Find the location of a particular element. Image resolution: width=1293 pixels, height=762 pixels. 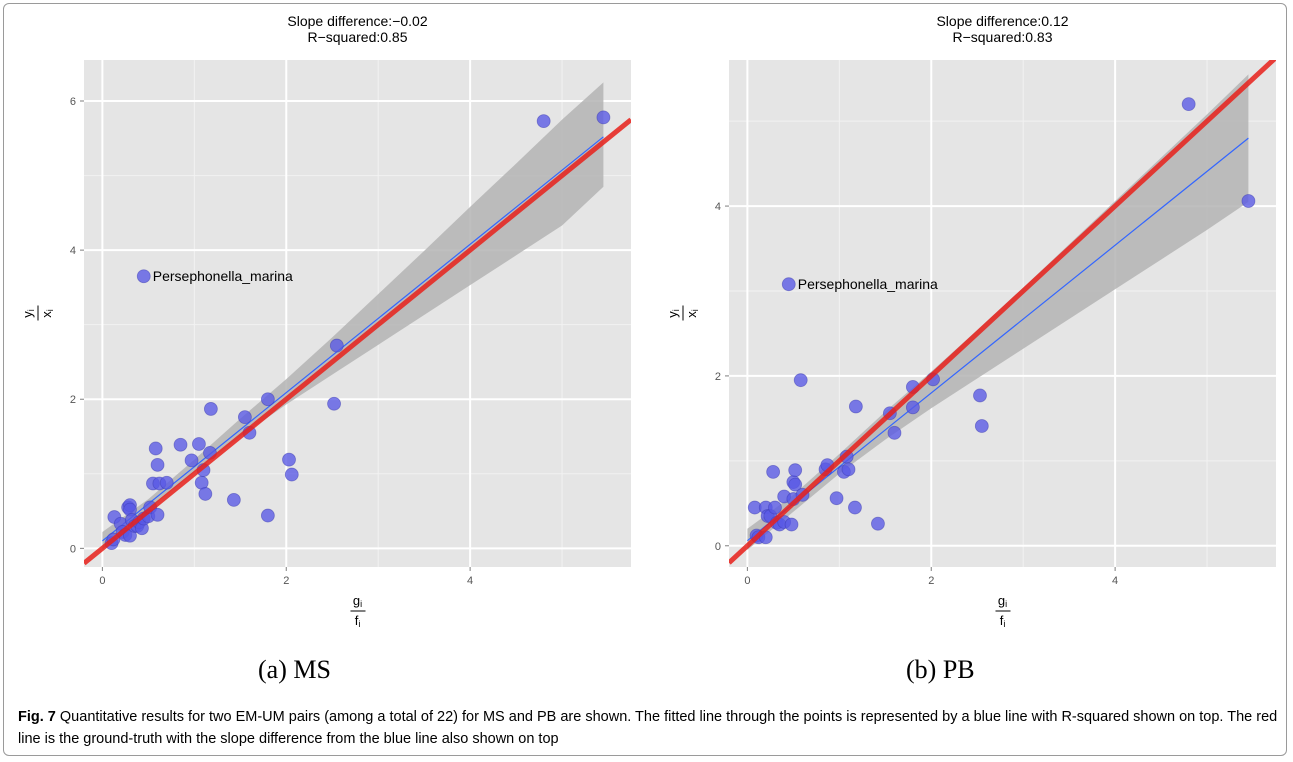

chart-title-line: Slope difference:0.12 is located at coordinates (1002, 21).